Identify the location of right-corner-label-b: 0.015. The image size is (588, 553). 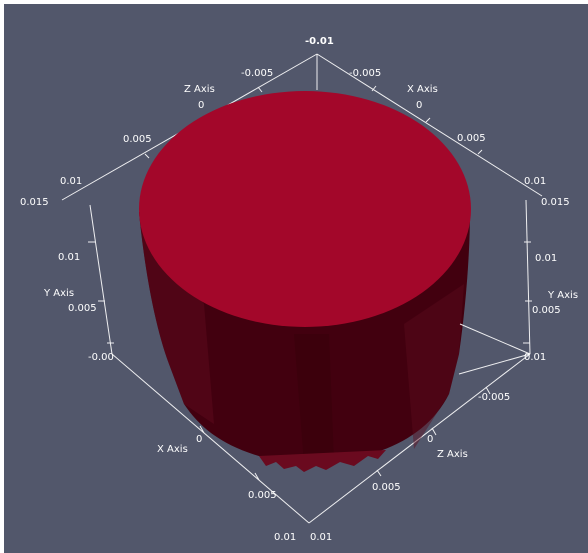
(555, 202).